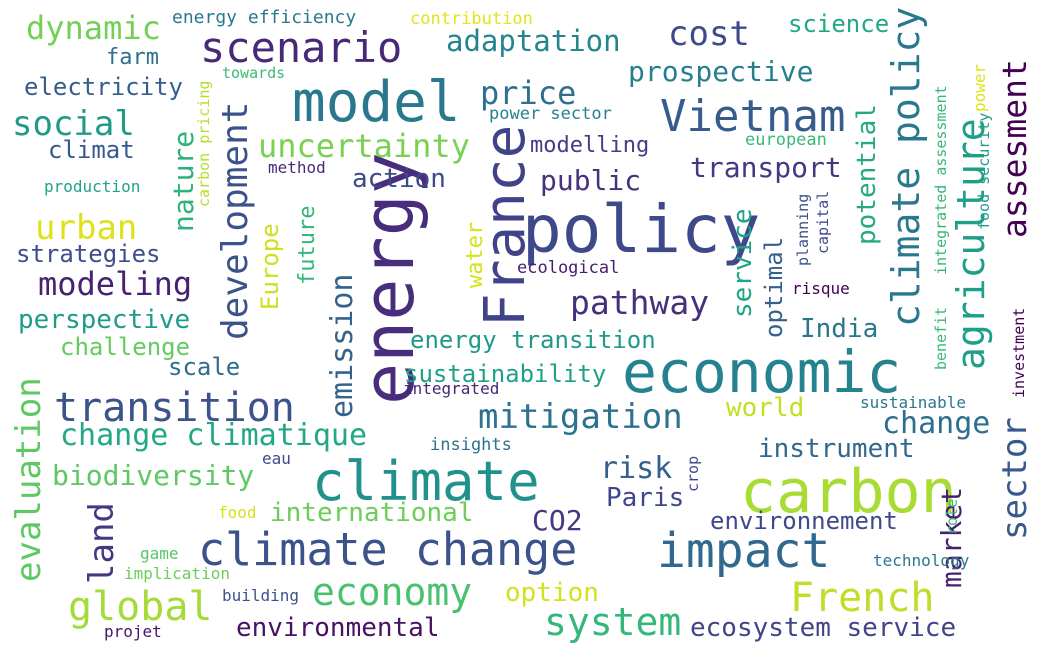 The image size is (1040, 656). I want to click on word-contribution: contribution, so click(471, 19).